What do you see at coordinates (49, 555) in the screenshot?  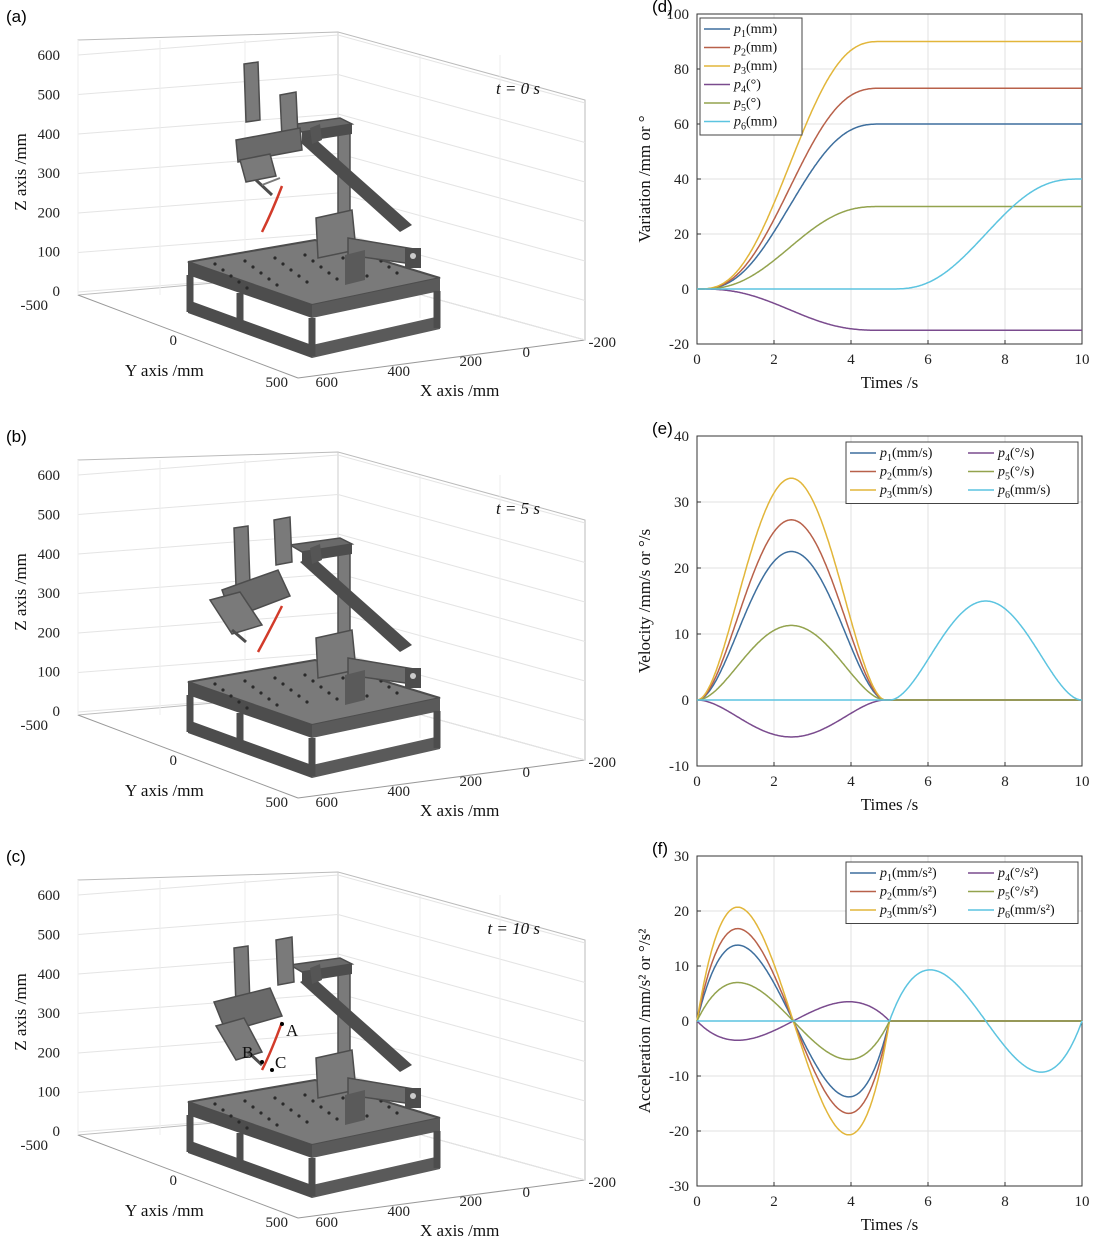 I see `z-tick-label: 400` at bounding box center [49, 555].